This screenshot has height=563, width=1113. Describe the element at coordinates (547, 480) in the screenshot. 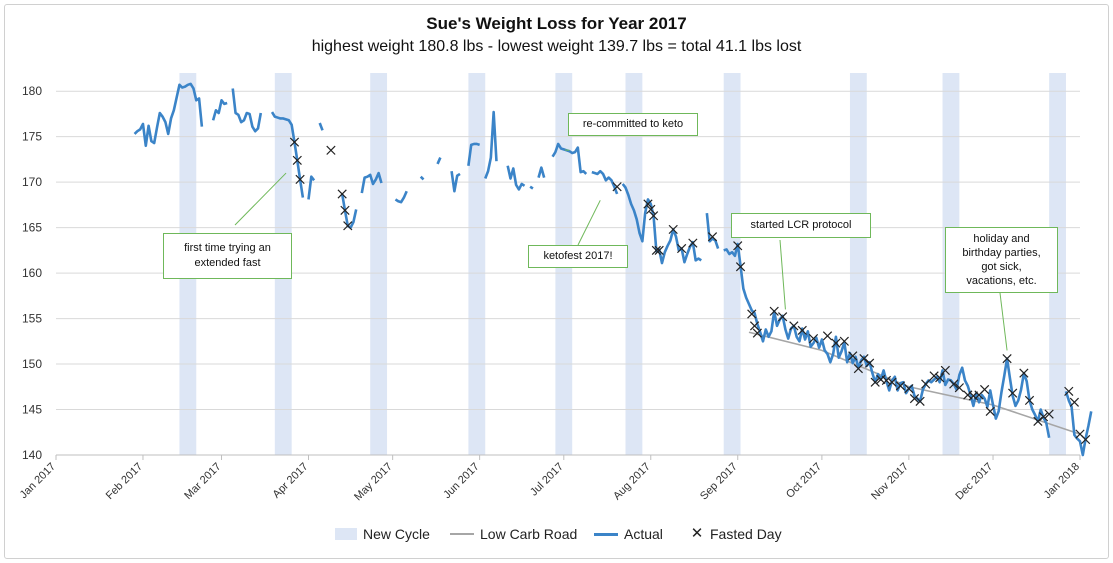

I see `x-tick-label: Jul 2017` at that location.